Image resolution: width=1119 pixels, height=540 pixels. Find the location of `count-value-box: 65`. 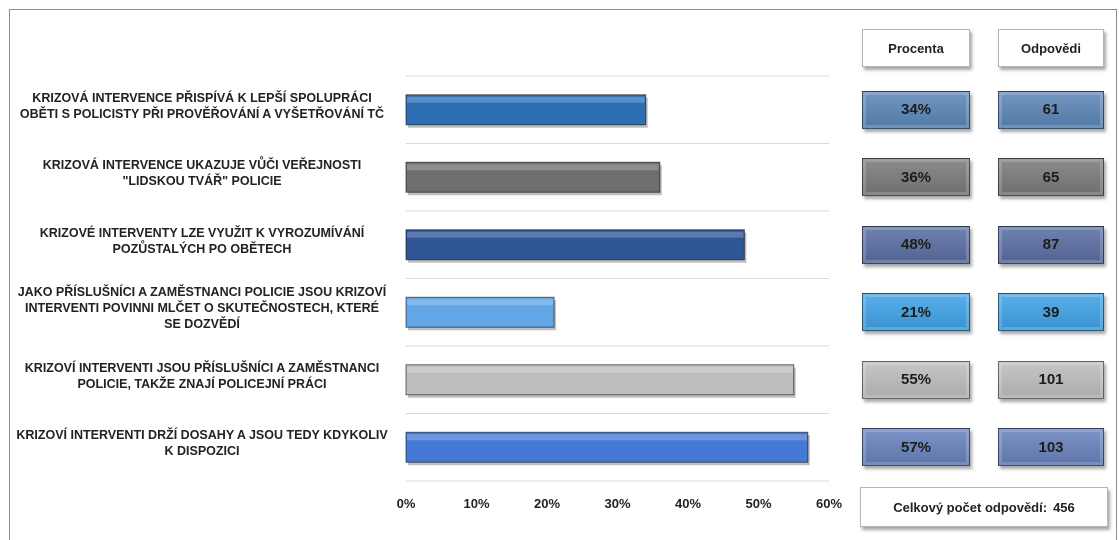

count-value-box: 65 is located at coordinates (1051, 177).